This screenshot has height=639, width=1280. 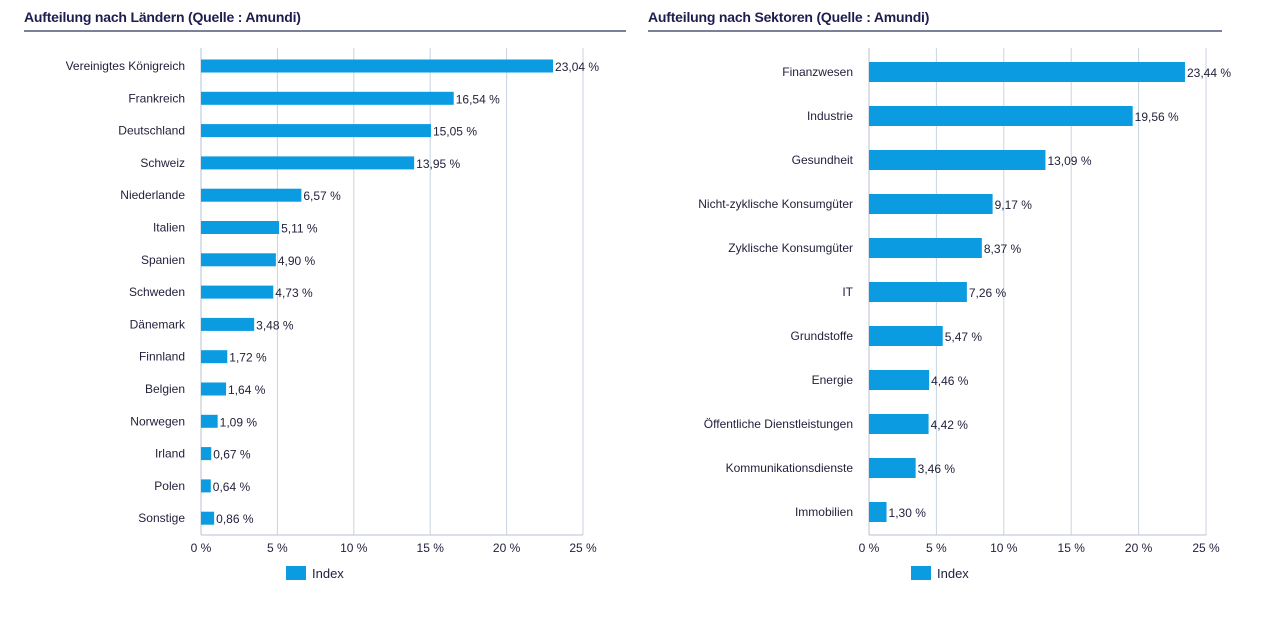 What do you see at coordinates (170, 454) in the screenshot?
I see `country-category-label: Irland` at bounding box center [170, 454].